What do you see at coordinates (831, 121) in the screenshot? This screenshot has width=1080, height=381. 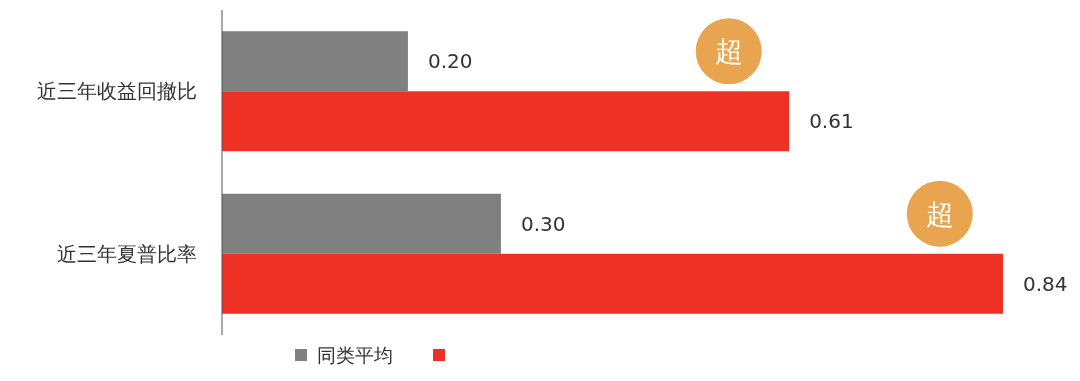 I see `data-label: 0.61` at bounding box center [831, 121].